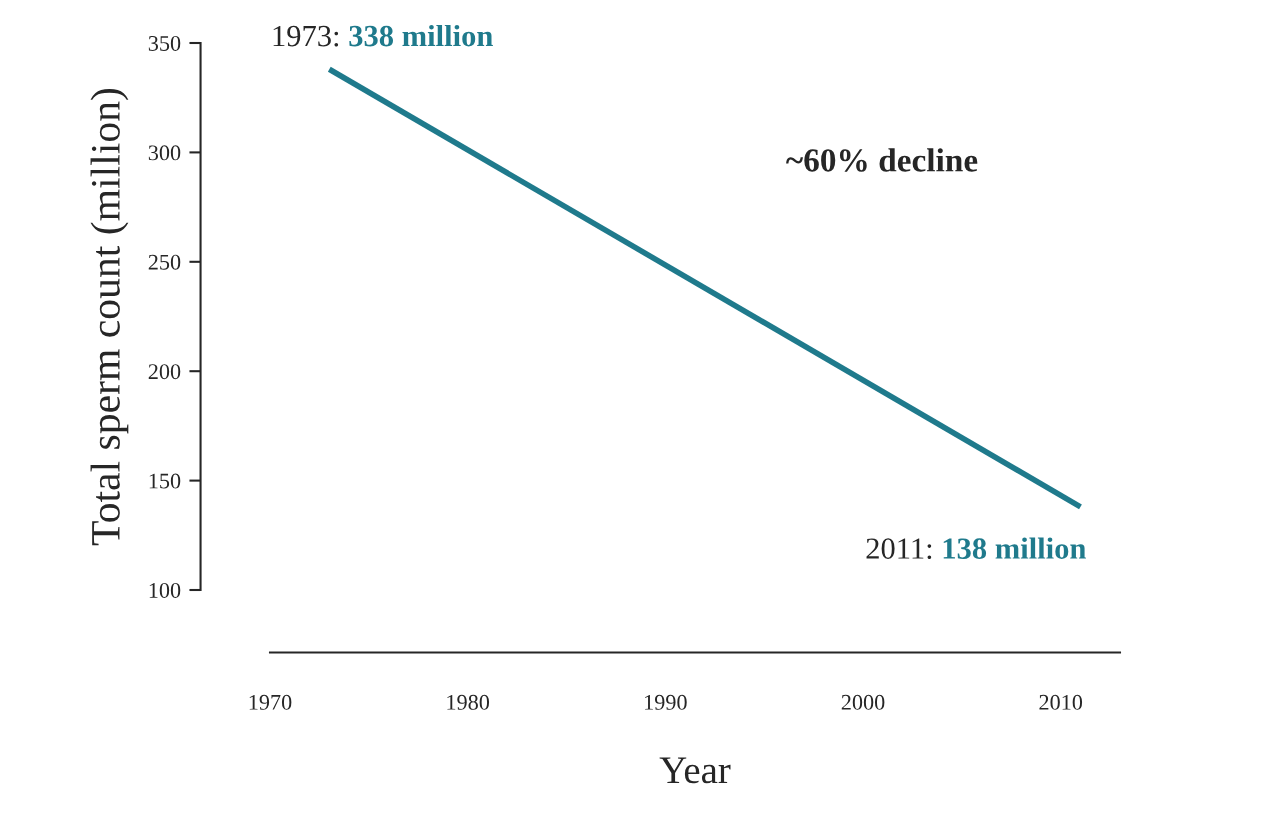 The height and width of the screenshot is (826, 1264). I want to click on x-tick-label: 1980, so click(468, 702).